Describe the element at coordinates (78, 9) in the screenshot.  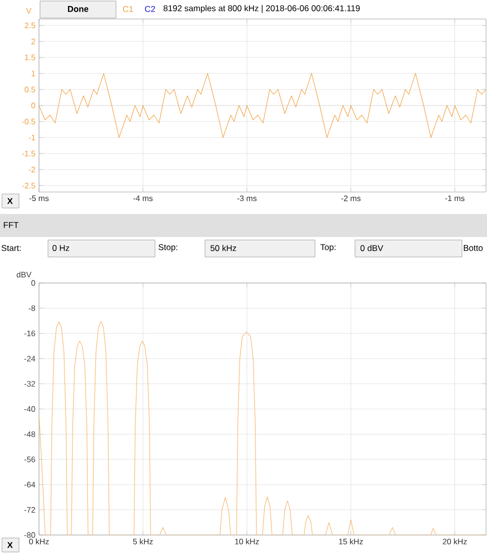
I see `text: Done` at that location.